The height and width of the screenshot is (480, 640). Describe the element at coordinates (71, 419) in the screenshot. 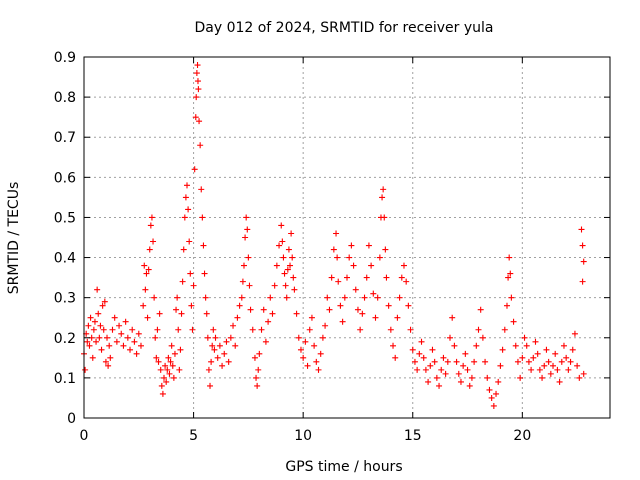

I see `y-tick-label: 0` at that location.